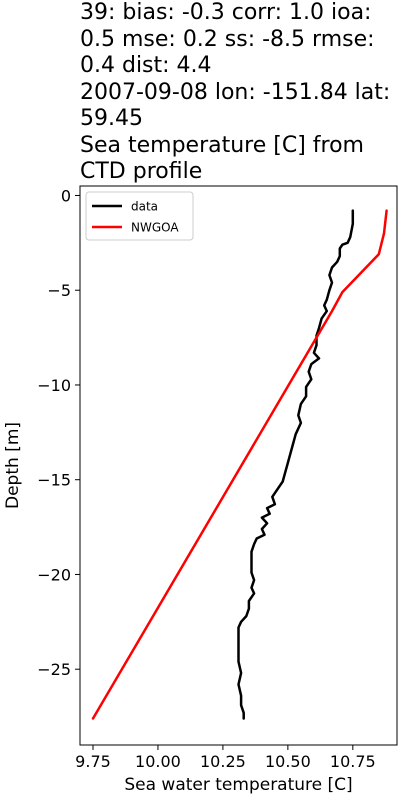 The height and width of the screenshot is (800, 400). Describe the element at coordinates (158, 761) in the screenshot. I see `x-tick-label: 10.00` at that location.